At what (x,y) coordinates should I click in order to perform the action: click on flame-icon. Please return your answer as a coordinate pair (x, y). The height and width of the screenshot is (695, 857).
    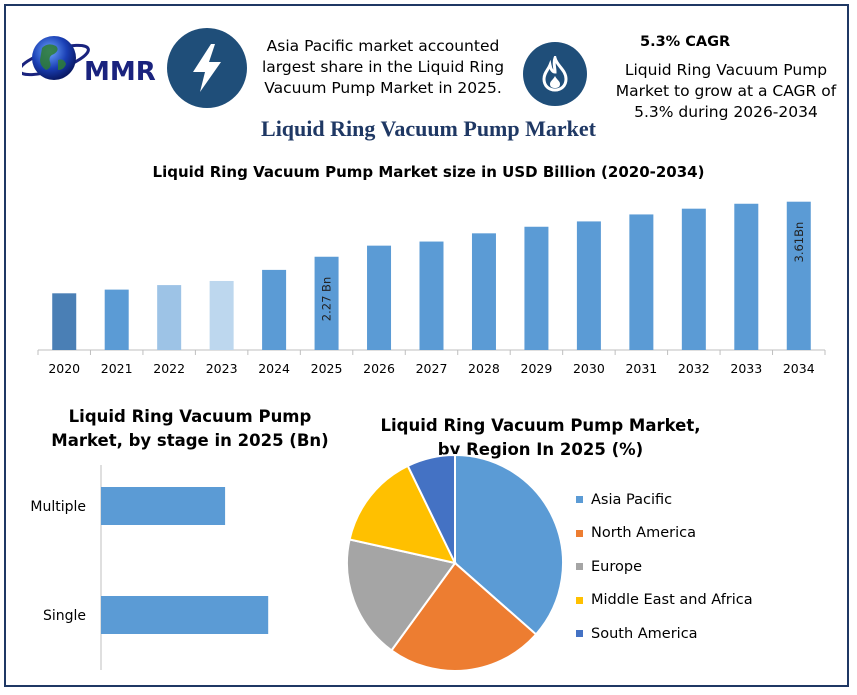
    Looking at the image, I should click on (555, 74).